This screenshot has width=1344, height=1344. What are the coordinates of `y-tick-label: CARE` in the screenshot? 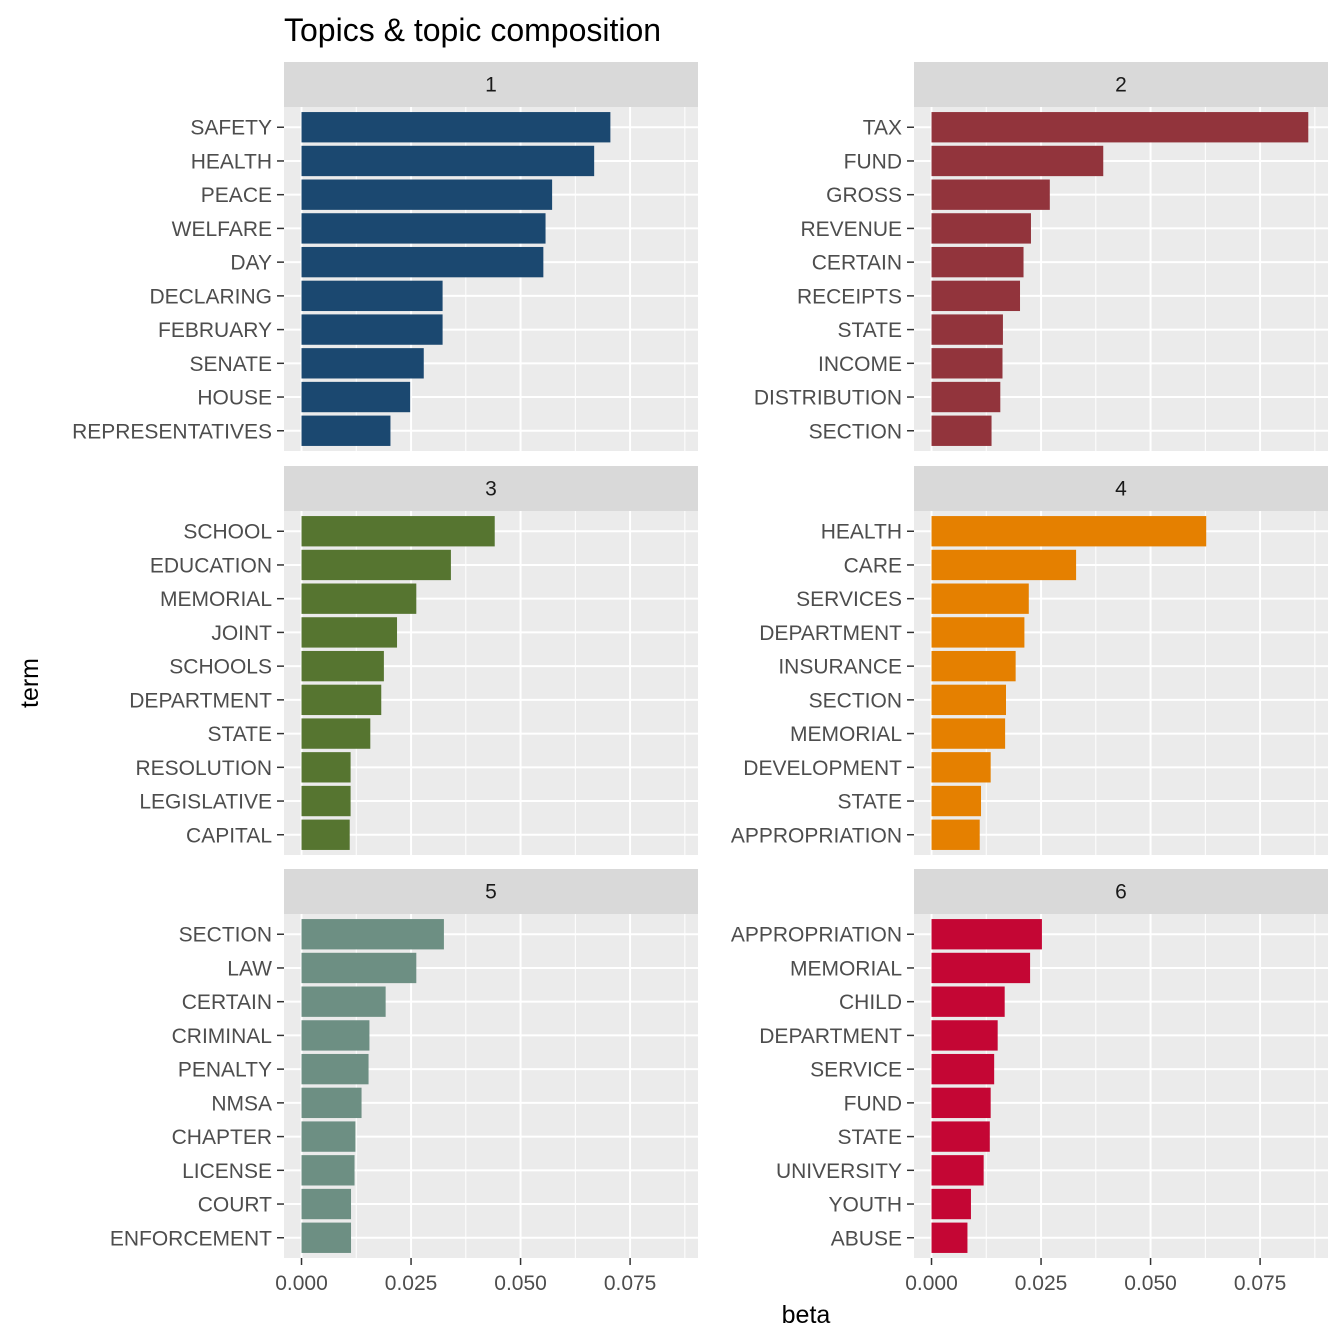 It's located at (873, 565).